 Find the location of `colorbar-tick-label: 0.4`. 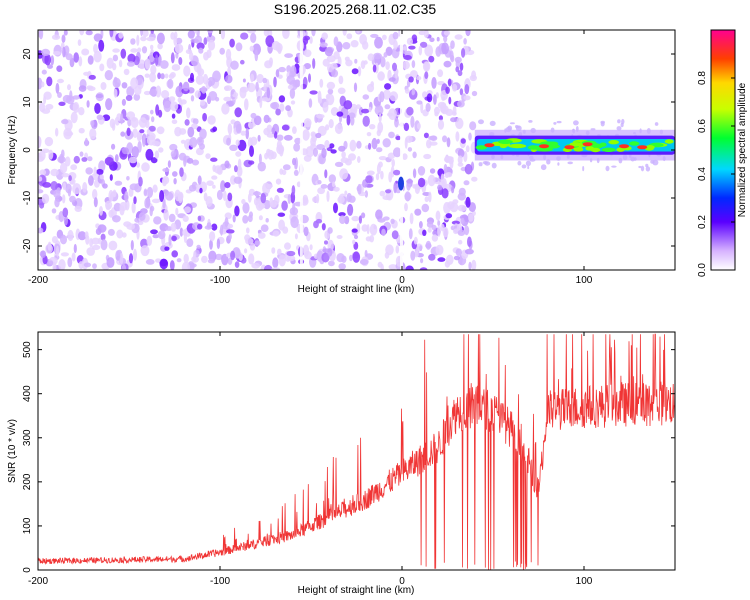

colorbar-tick-label: 0.4 is located at coordinates (702, 174).